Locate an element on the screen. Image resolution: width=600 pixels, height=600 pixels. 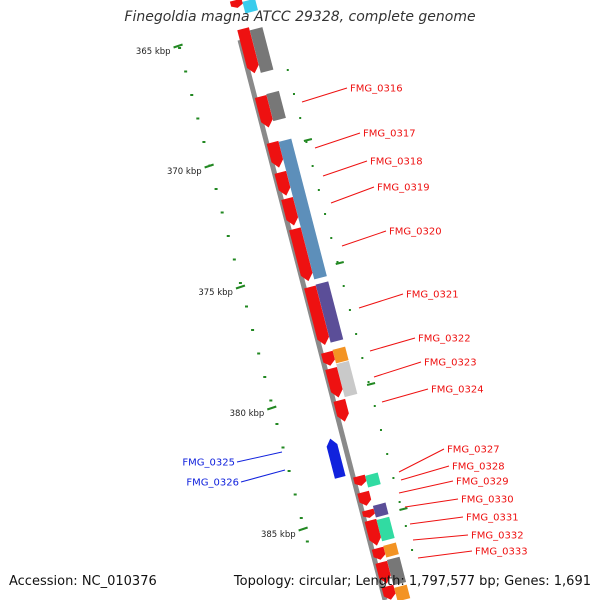
forward-gene-14-shape is located at coordinates (372, 532).